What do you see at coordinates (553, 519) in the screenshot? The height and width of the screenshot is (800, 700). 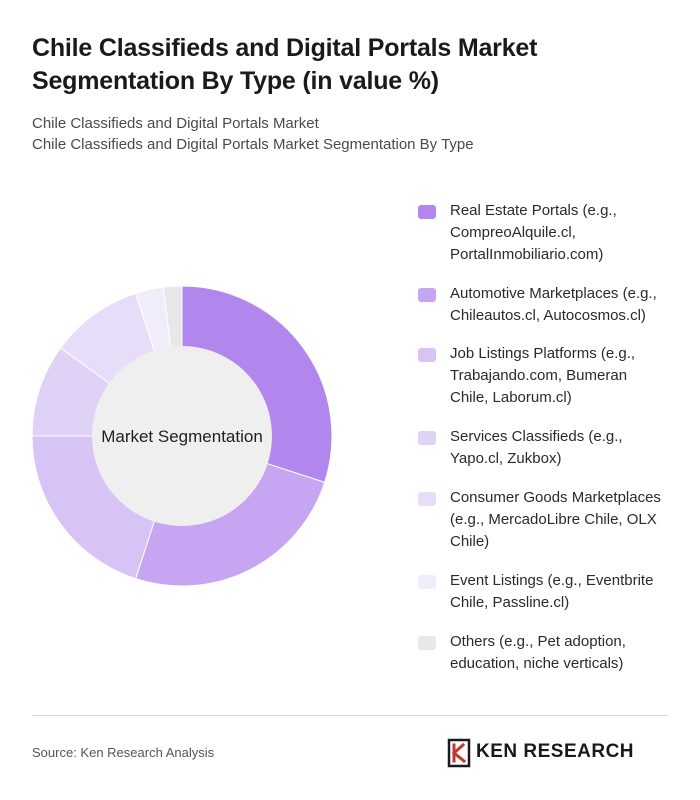 I see `legend-label-line: (e.g., MercadoLibre Chile, OLX` at bounding box center [553, 519].